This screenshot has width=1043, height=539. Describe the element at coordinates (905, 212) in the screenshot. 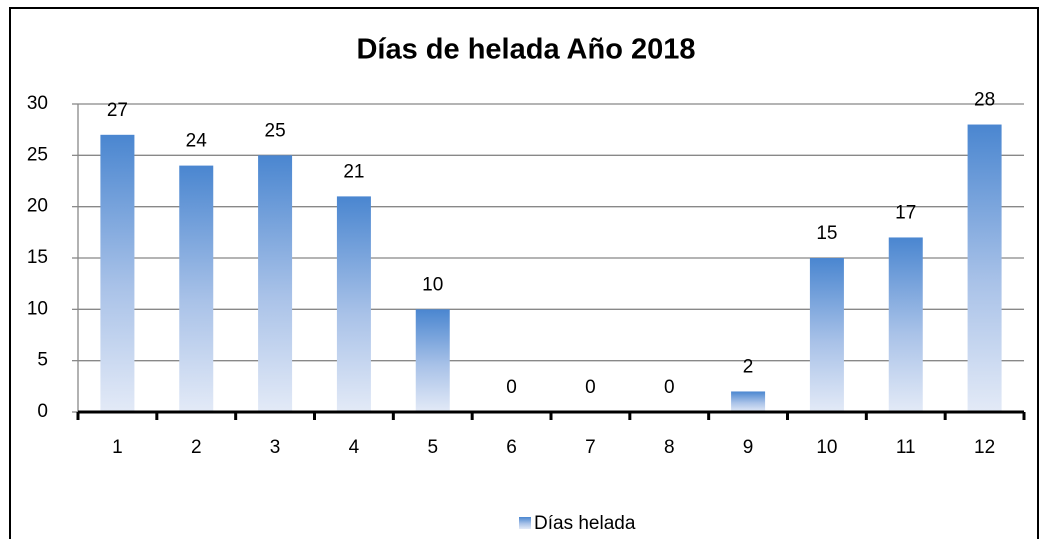

I see `data-label: 17` at that location.